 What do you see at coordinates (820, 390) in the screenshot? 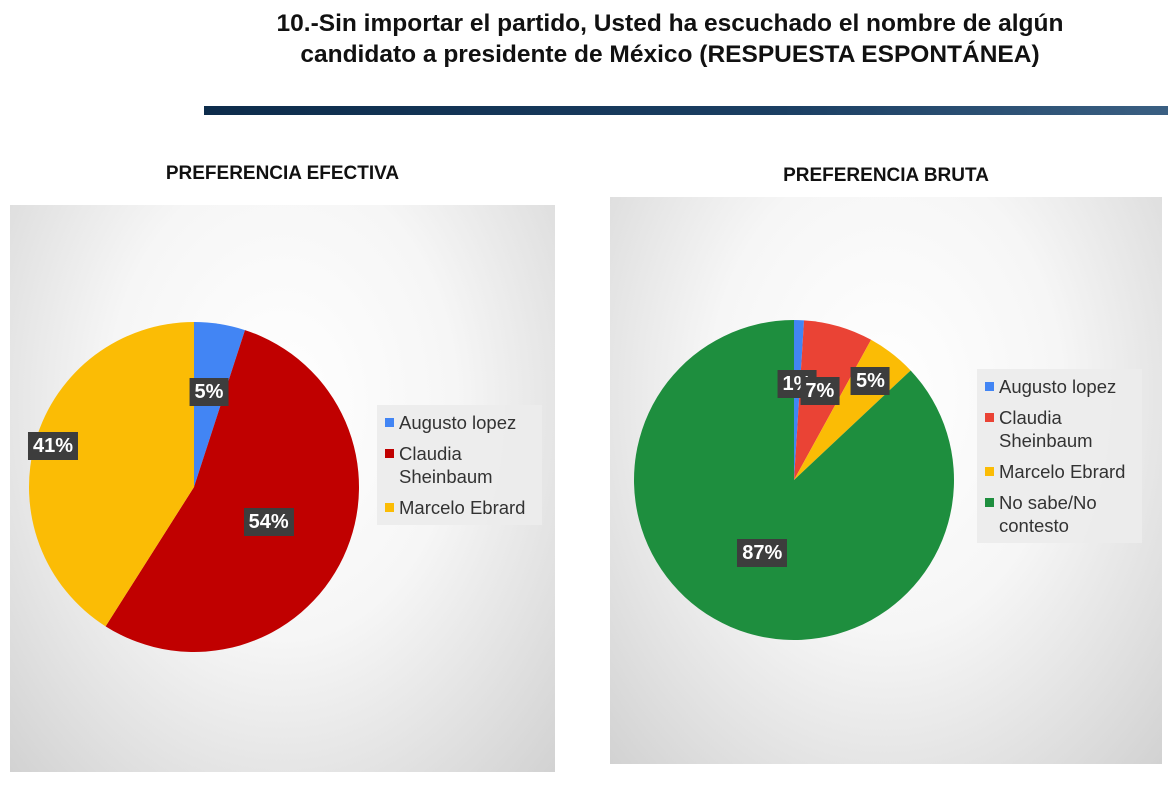
I see `data-label-claudia-sheinbaum: 7%` at bounding box center [820, 390].